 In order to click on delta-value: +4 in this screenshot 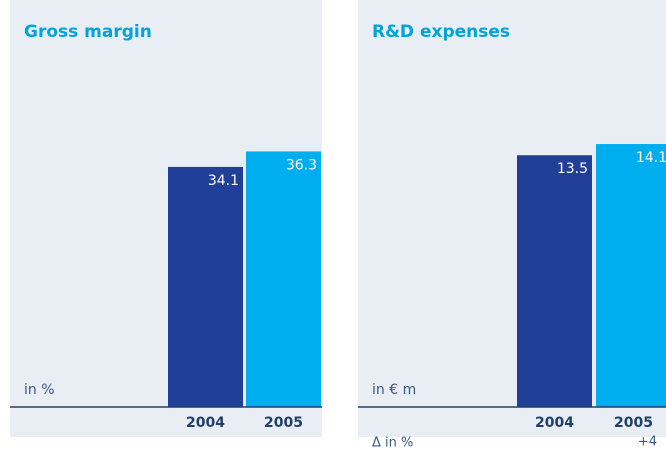, I will do `click(647, 442)`.